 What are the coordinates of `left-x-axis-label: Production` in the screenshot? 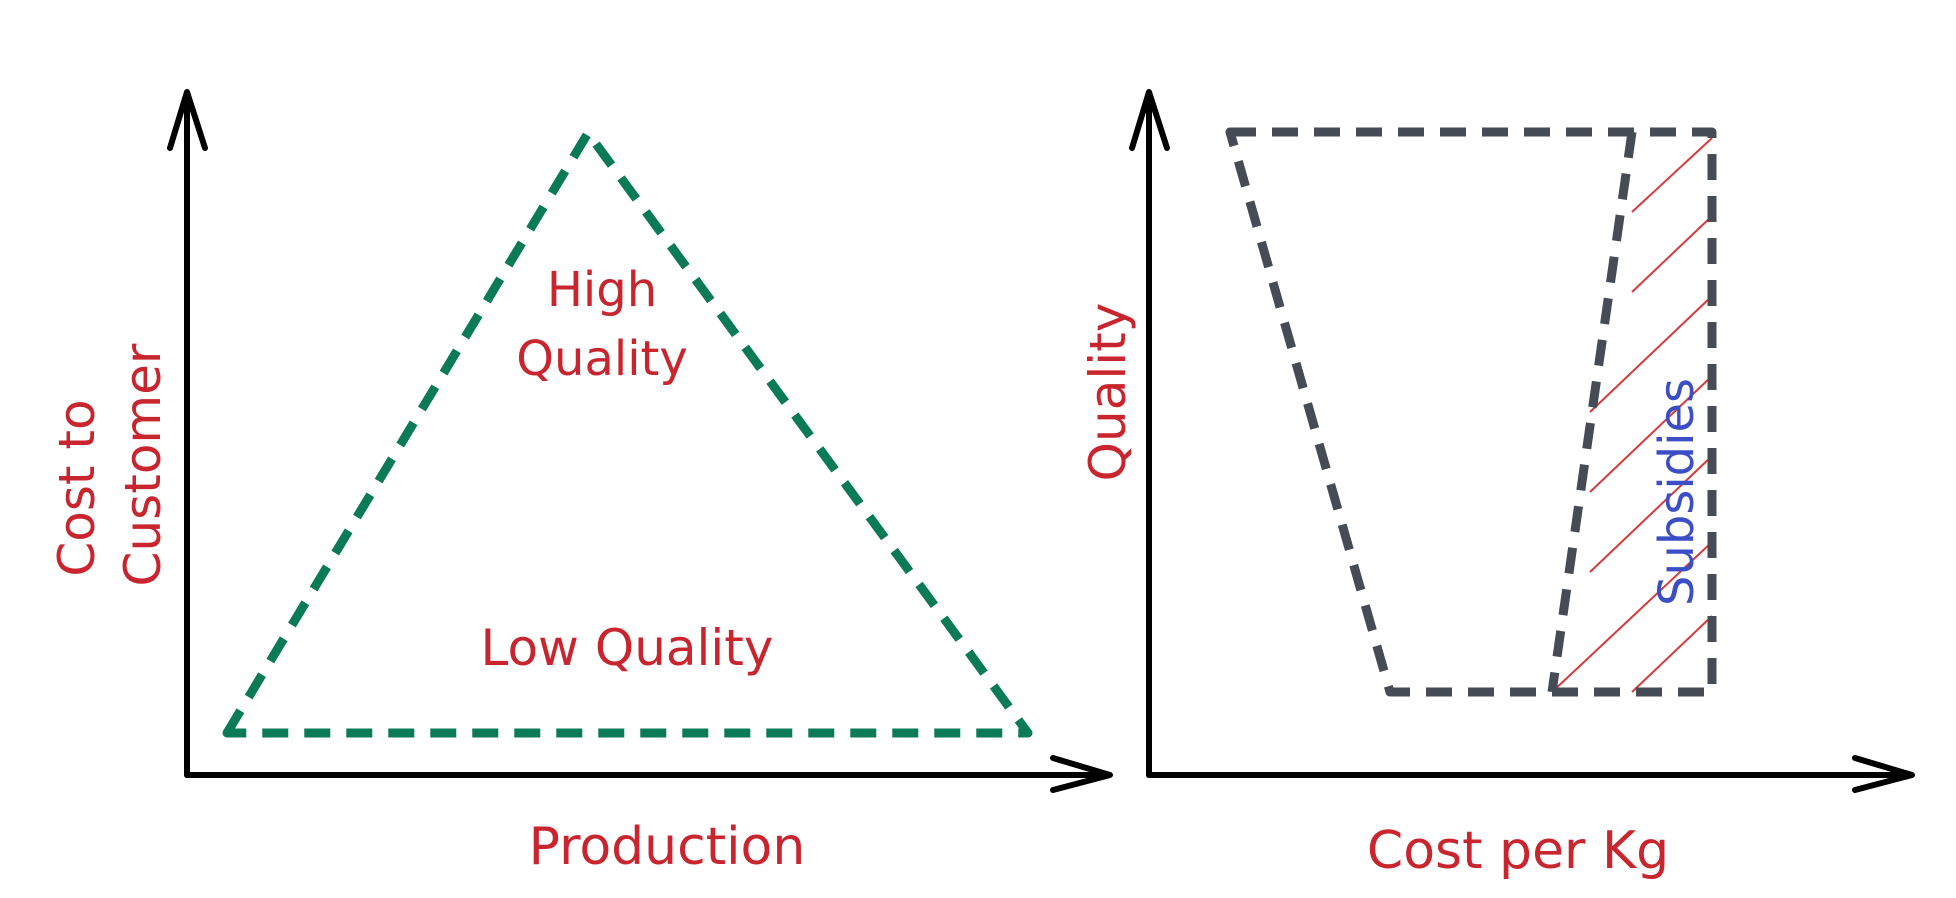 It's located at (667, 847).